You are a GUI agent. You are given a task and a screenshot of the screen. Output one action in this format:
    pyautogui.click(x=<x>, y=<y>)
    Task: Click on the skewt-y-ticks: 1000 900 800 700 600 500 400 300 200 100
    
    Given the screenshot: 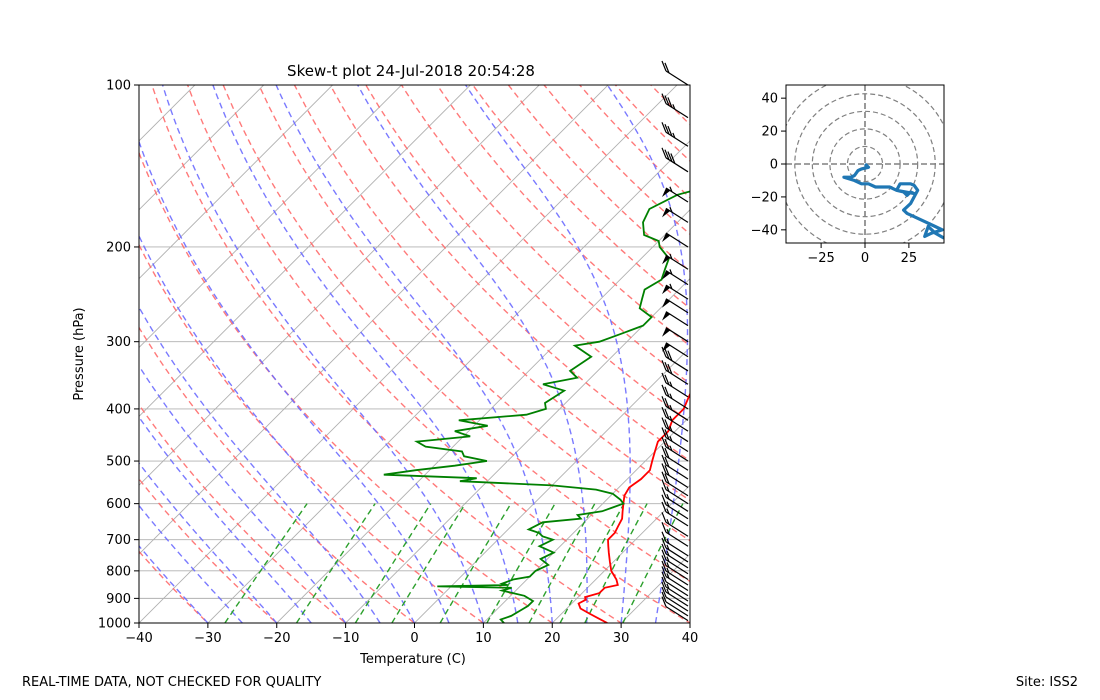 What is the action you would take?
    pyautogui.click(x=118, y=355)
    